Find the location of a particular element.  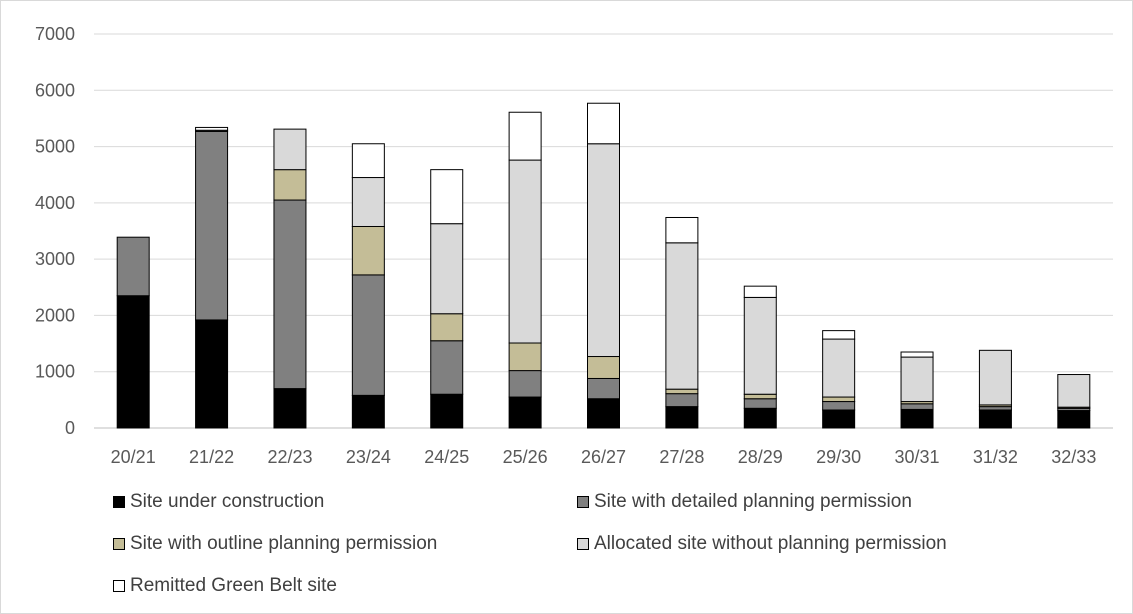

x-tick-label: 30/31 is located at coordinates (917, 457).